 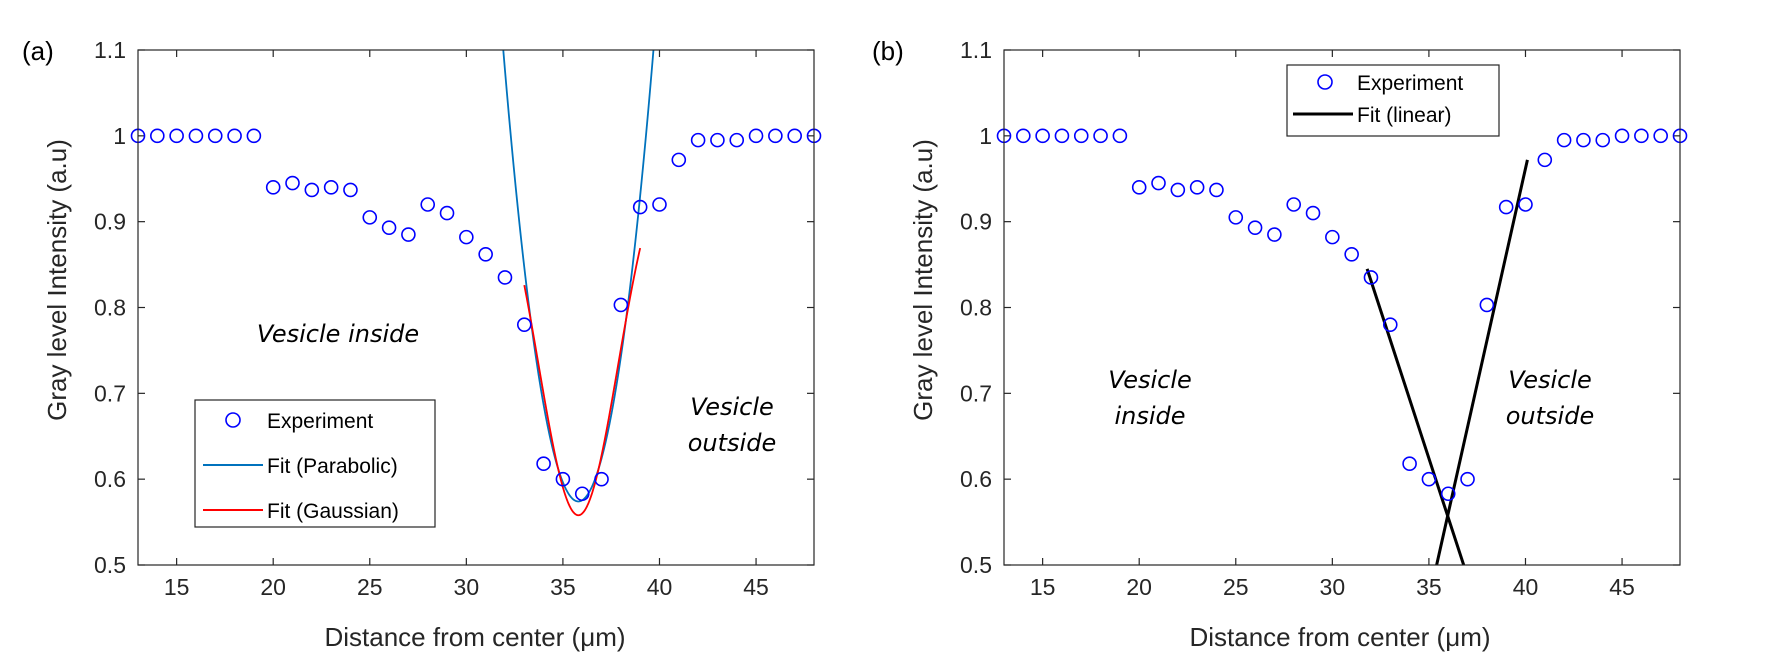 What do you see at coordinates (1404, 115) in the screenshot?
I see `legend-label-linear: Fit (linear)` at bounding box center [1404, 115].